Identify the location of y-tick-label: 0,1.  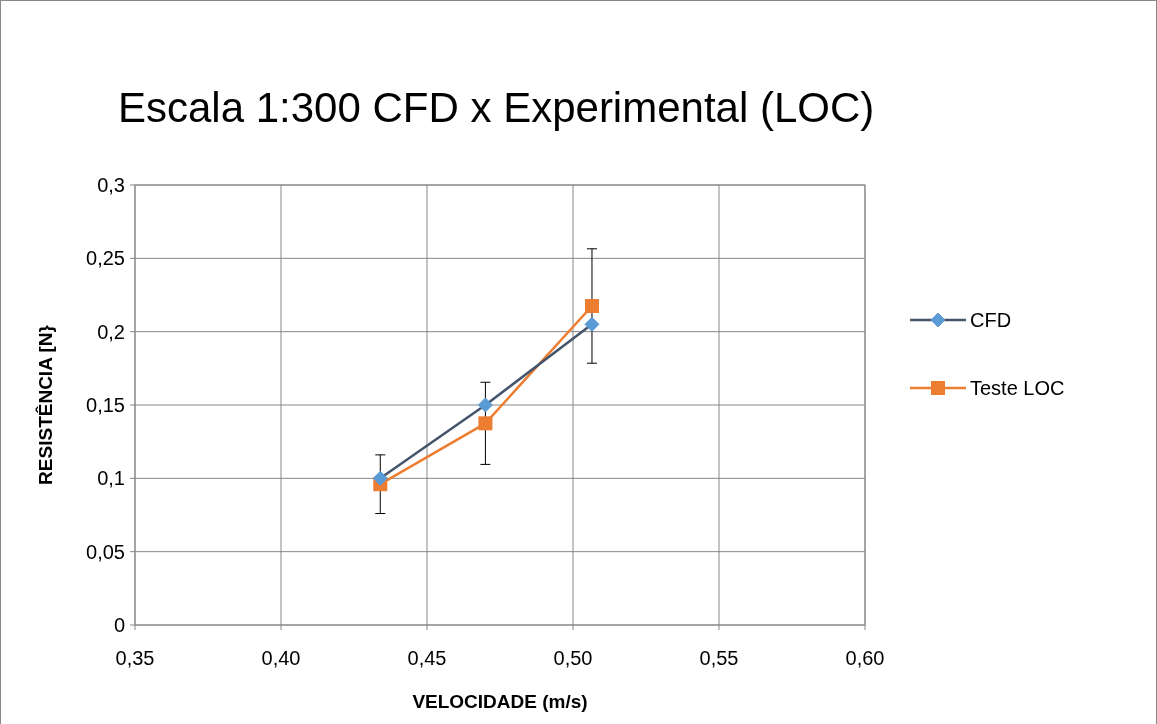
(111, 478).